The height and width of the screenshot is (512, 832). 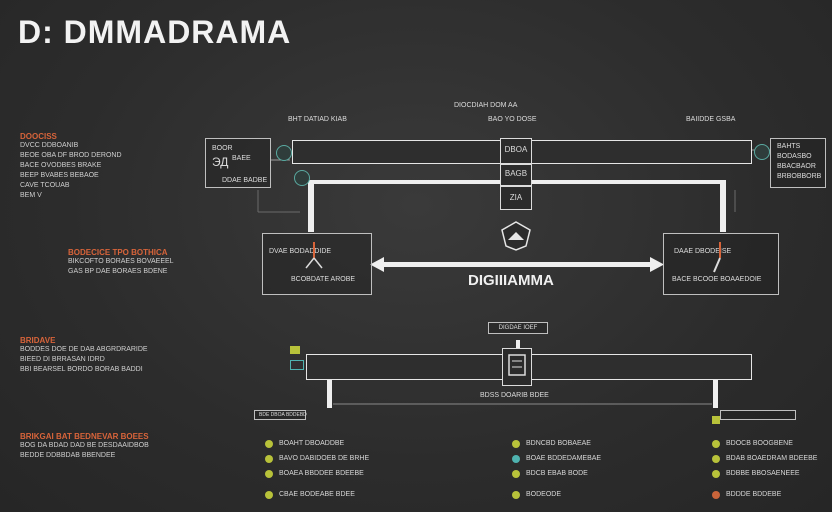 I want to click on section-line: BOG DA BDAD DAD BE DESDAAIDBOB, so click(x=84, y=445).